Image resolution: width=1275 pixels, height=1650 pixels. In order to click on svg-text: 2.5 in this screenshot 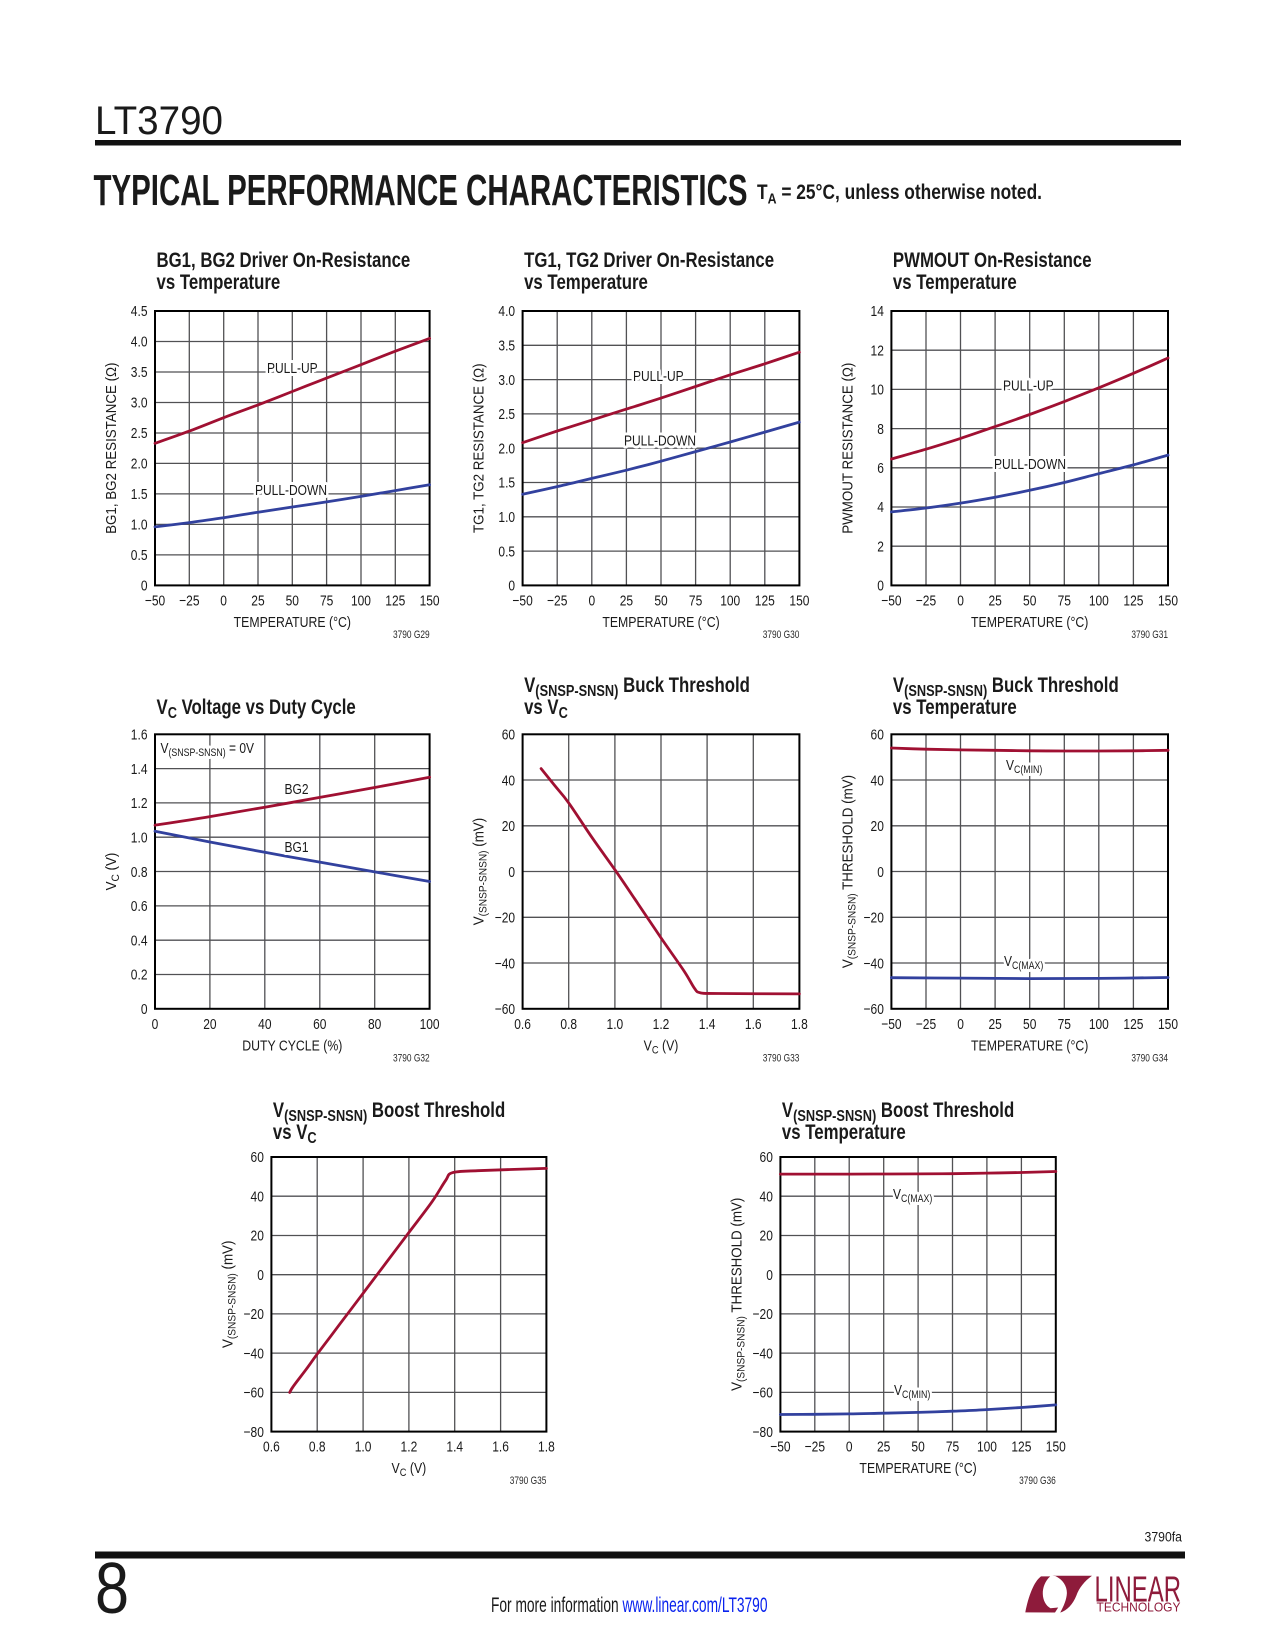, I will do `click(506, 414)`.